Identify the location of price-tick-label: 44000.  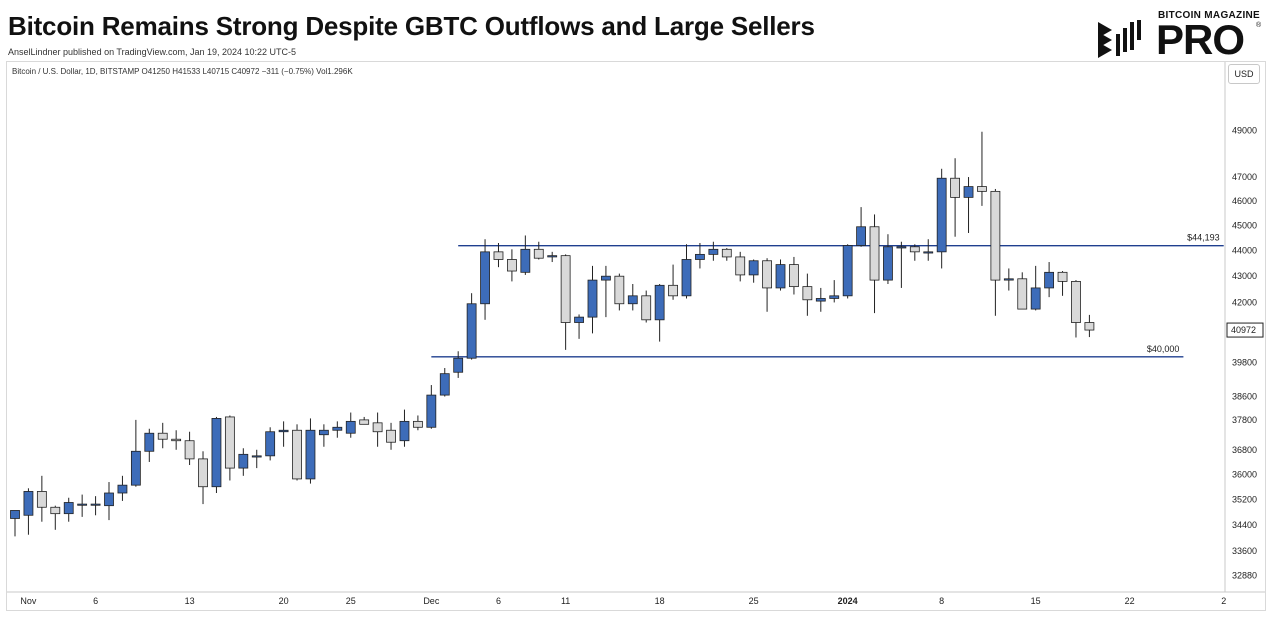
(1244, 251).